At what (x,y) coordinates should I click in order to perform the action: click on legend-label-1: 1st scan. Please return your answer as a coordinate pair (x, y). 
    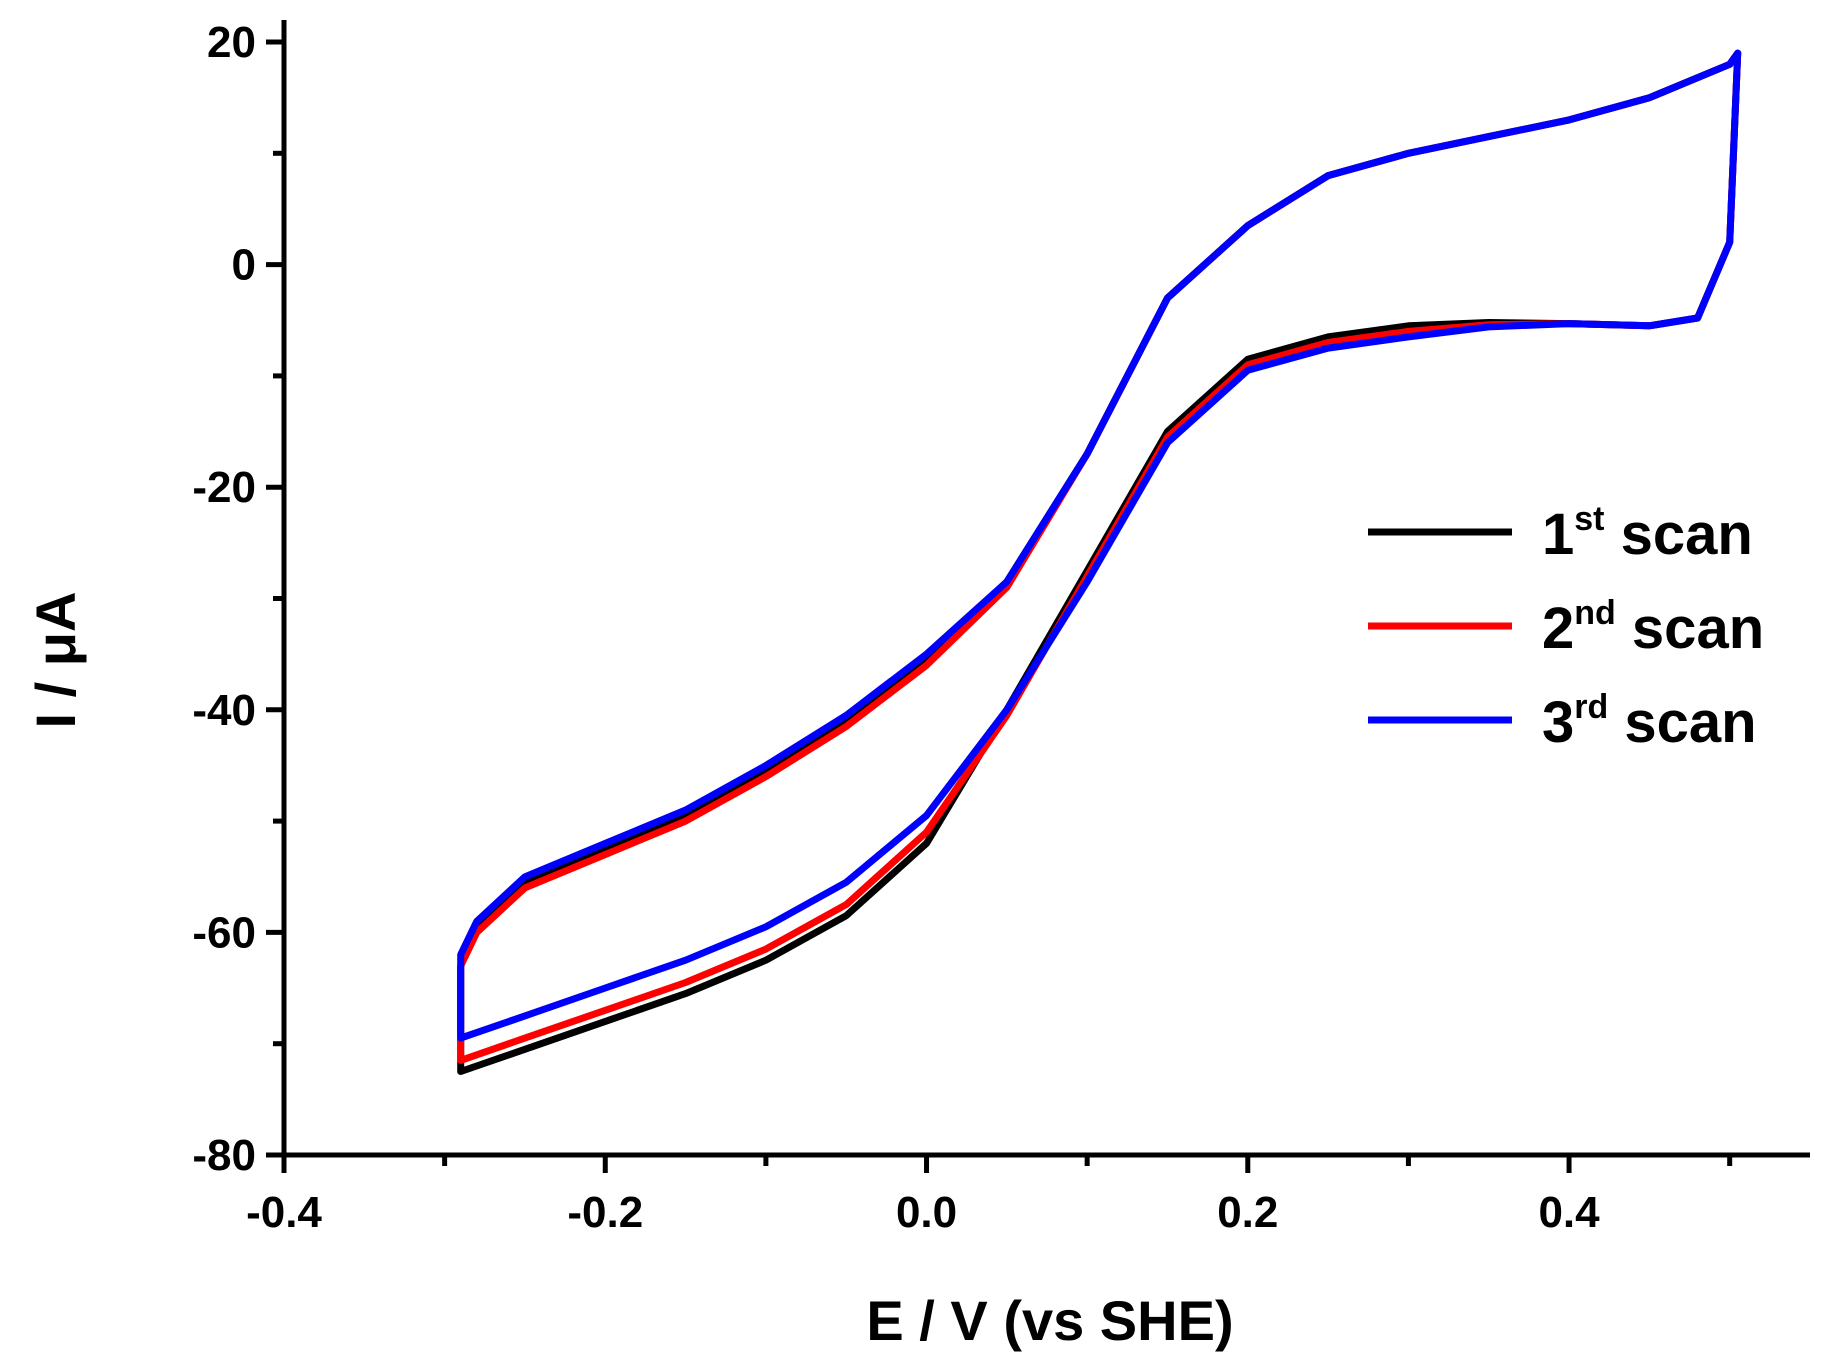
    Looking at the image, I should click on (1647, 533).